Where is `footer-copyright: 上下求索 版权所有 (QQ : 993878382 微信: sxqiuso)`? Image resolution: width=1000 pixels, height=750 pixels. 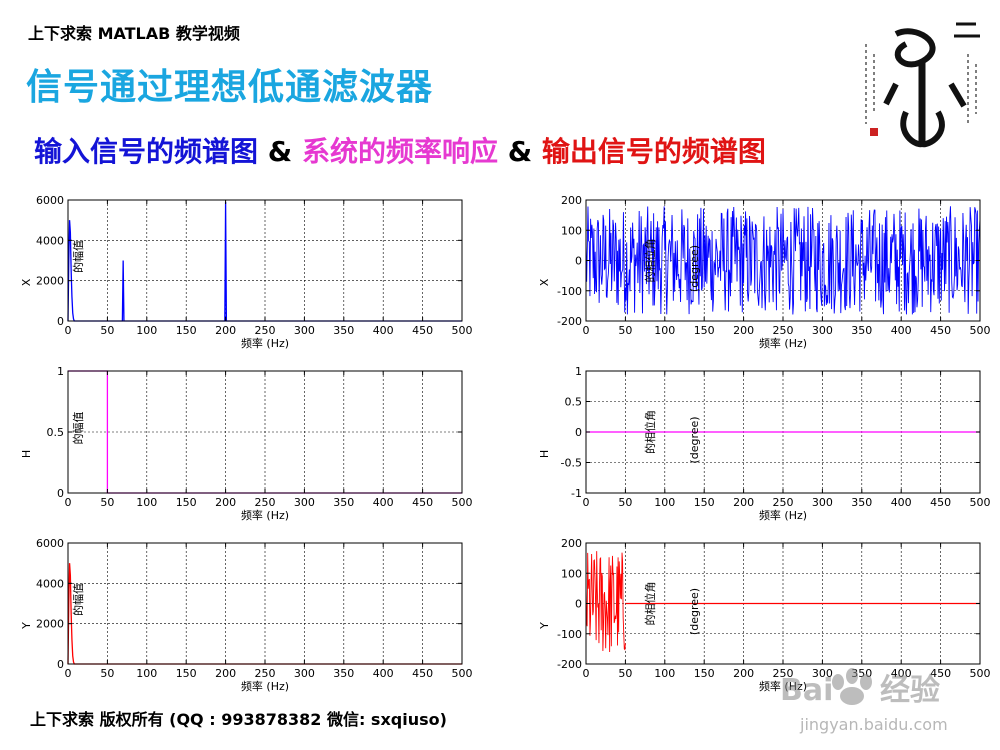 footer-copyright: 上下求索 版权所有 (QQ : 993878382 微信: sxqiuso) is located at coordinates (238, 719).